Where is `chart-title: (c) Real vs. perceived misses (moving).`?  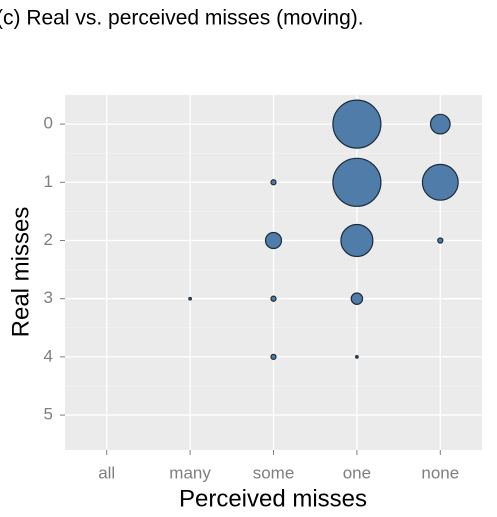
chart-title: (c) Real vs. perceived misses (moving). is located at coordinates (182, 18).